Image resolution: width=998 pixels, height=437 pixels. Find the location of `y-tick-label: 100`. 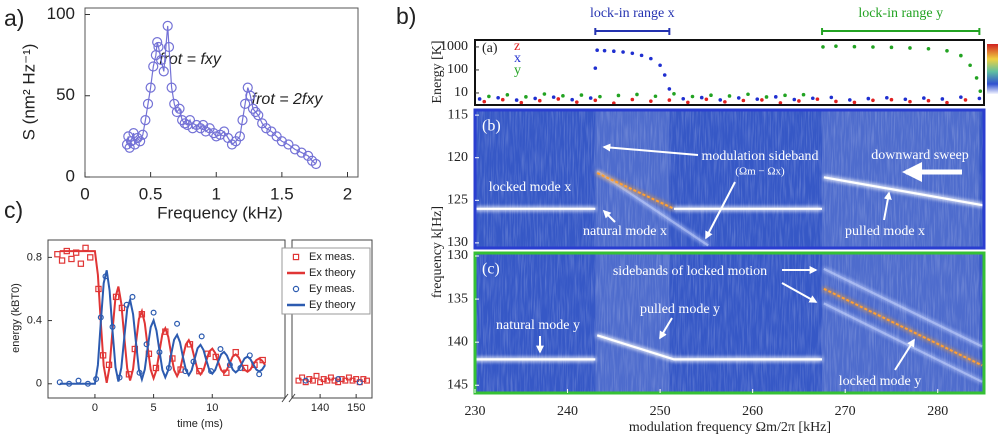

y-tick-label: 100 is located at coordinates (61, 13).